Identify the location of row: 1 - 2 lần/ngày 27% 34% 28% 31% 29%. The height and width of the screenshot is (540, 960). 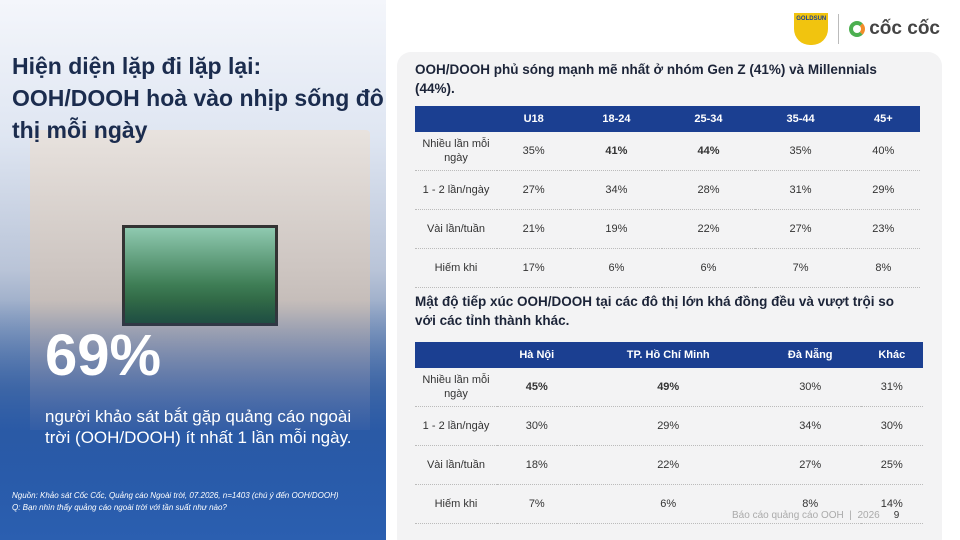
(667, 190).